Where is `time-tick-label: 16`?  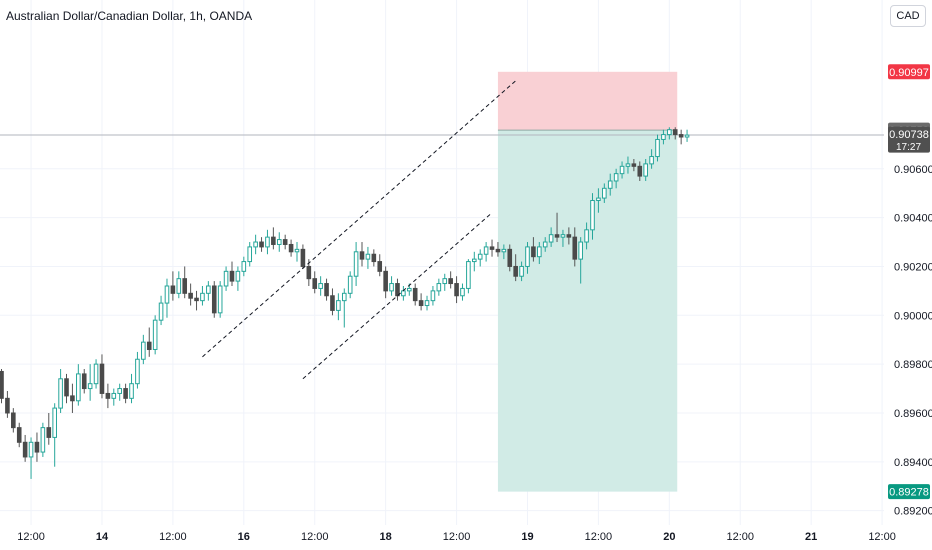
time-tick-label: 16 is located at coordinates (244, 537).